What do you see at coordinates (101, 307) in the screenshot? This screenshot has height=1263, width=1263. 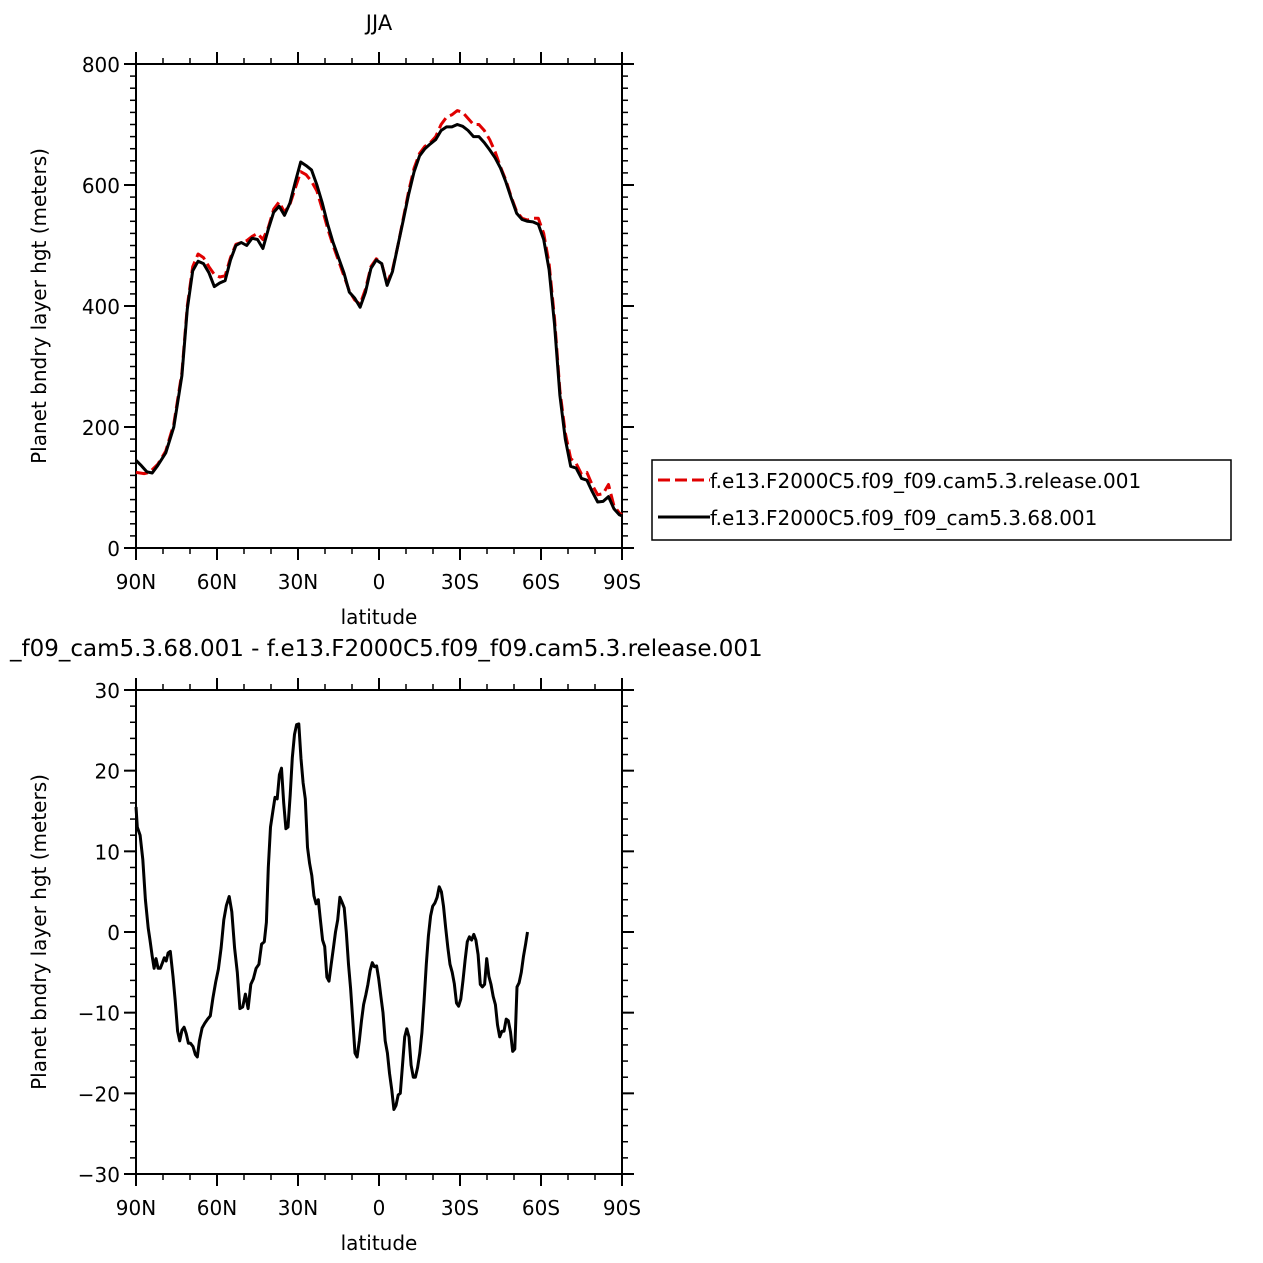 I see `y-tick-label: 400` at bounding box center [101, 307].